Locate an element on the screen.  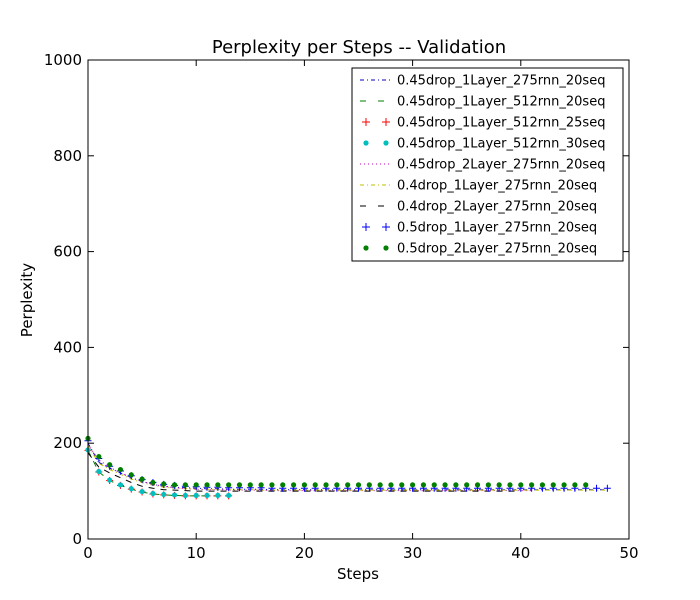
y-tick-label: 200 is located at coordinates (67, 443).